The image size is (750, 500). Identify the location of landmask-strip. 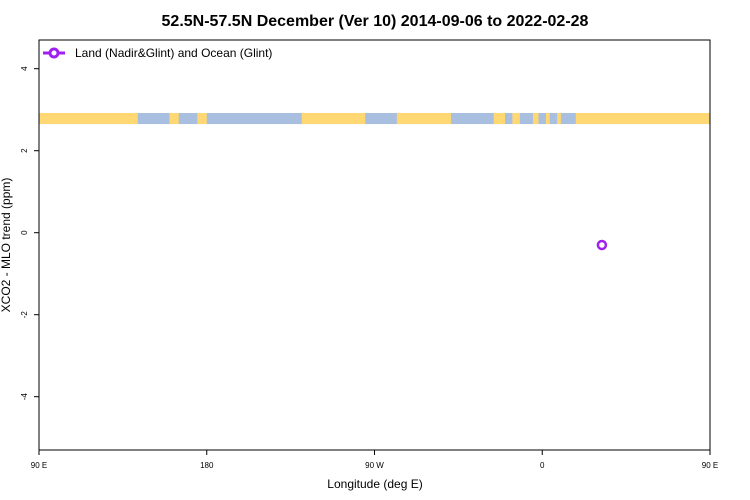
(374, 118).